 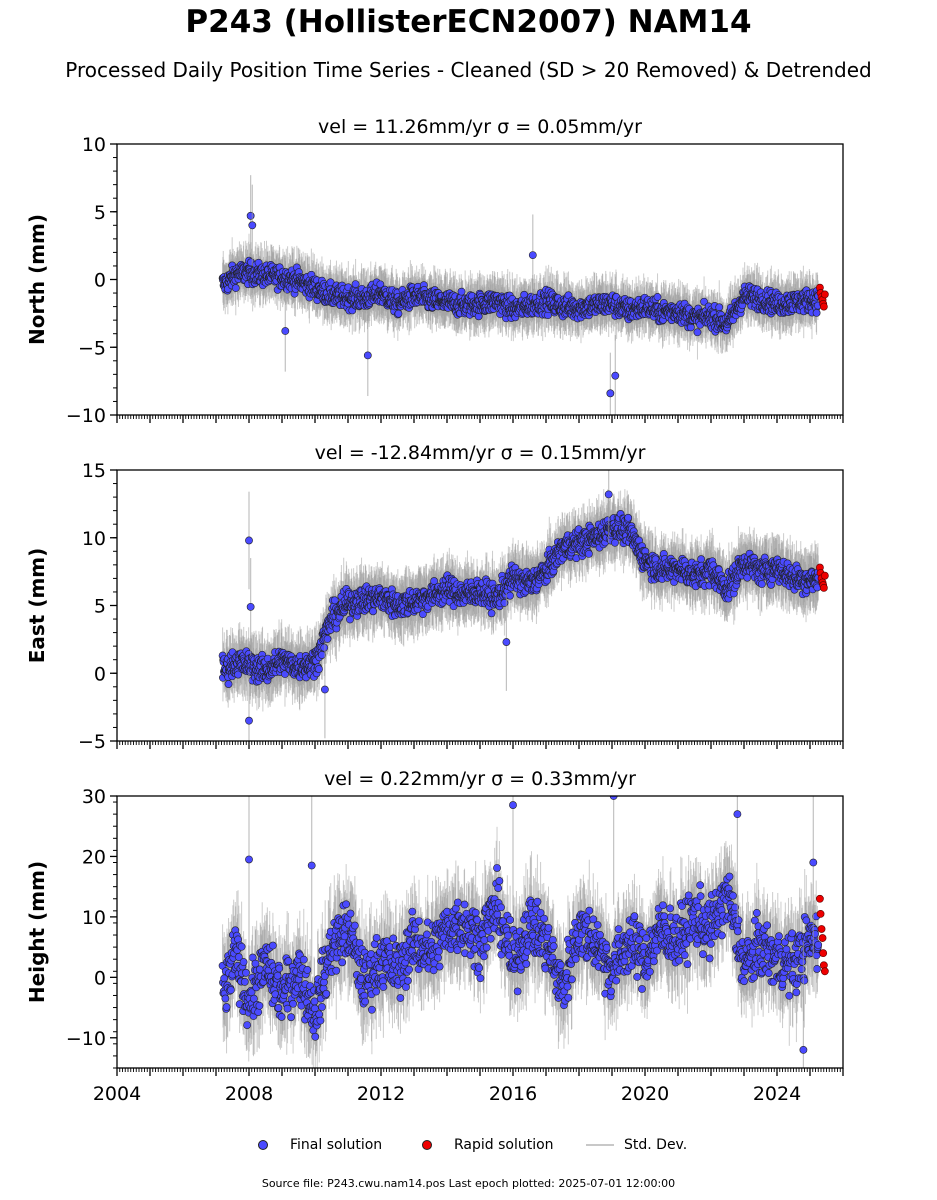 I want to click on panel-title: vel = 11.26mm/yr σ = 0.05mm/yr, so click(x=480, y=127).